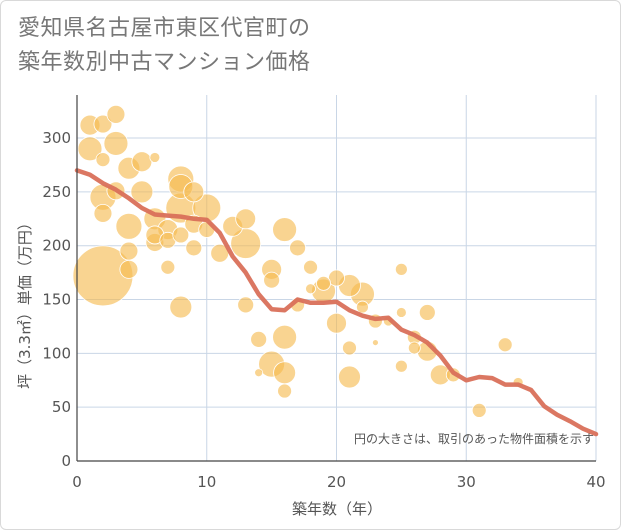  What do you see at coordinates (77, 482) in the screenshot?
I see `x-tick-label: 0` at bounding box center [77, 482].